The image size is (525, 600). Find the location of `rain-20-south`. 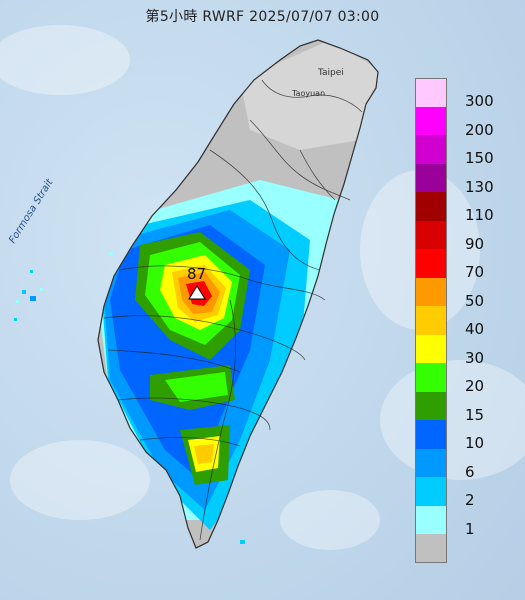

rain-20-south is located at coordinates (196, 387).